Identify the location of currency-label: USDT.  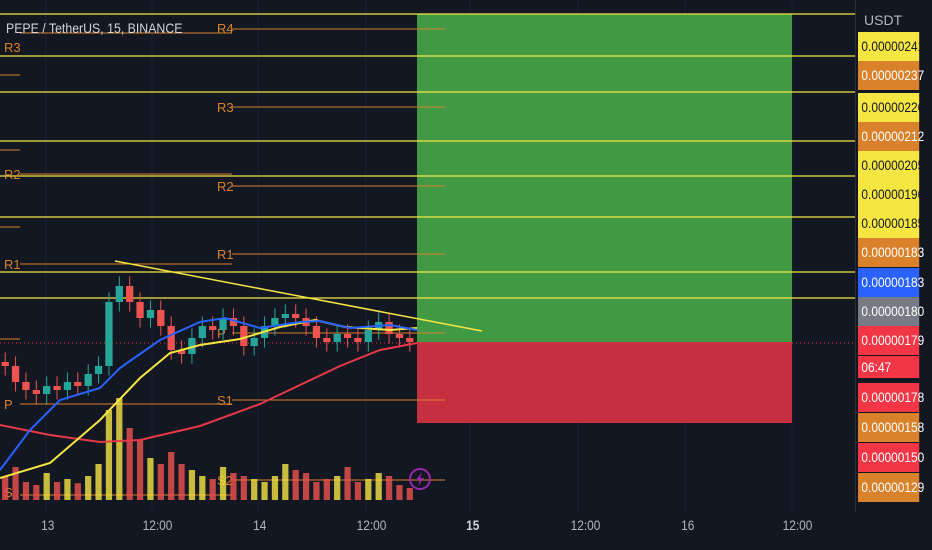
(883, 20).